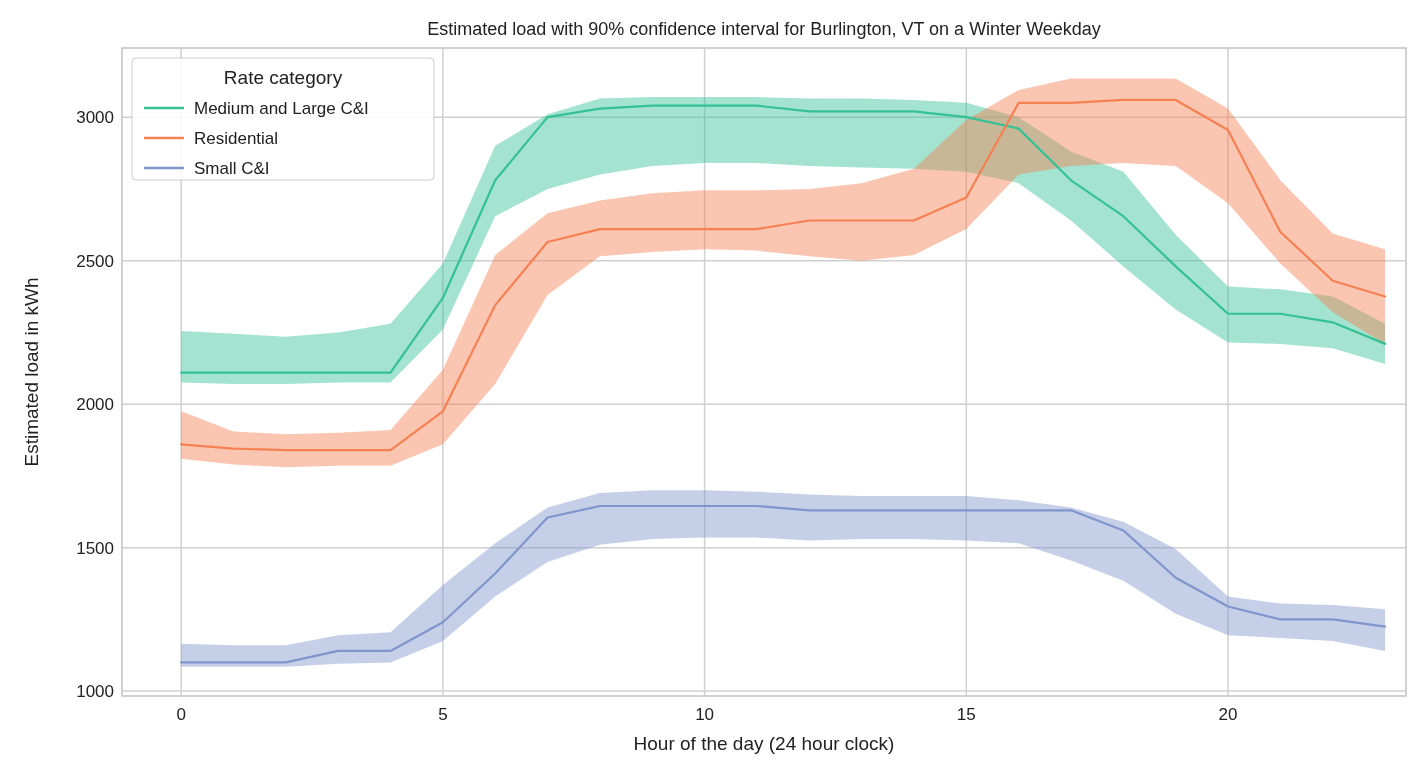 The height and width of the screenshot is (767, 1428). Describe the element at coordinates (443, 714) in the screenshot. I see `x-tick-label: 5` at that location.